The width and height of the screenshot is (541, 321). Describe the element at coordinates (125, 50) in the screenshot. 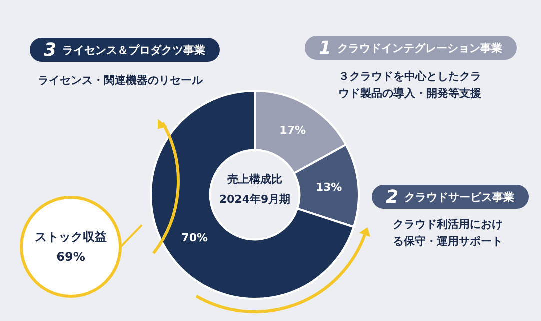

I see `slice-label: 3 ライセンス＆プロダクツ事業` at that location.